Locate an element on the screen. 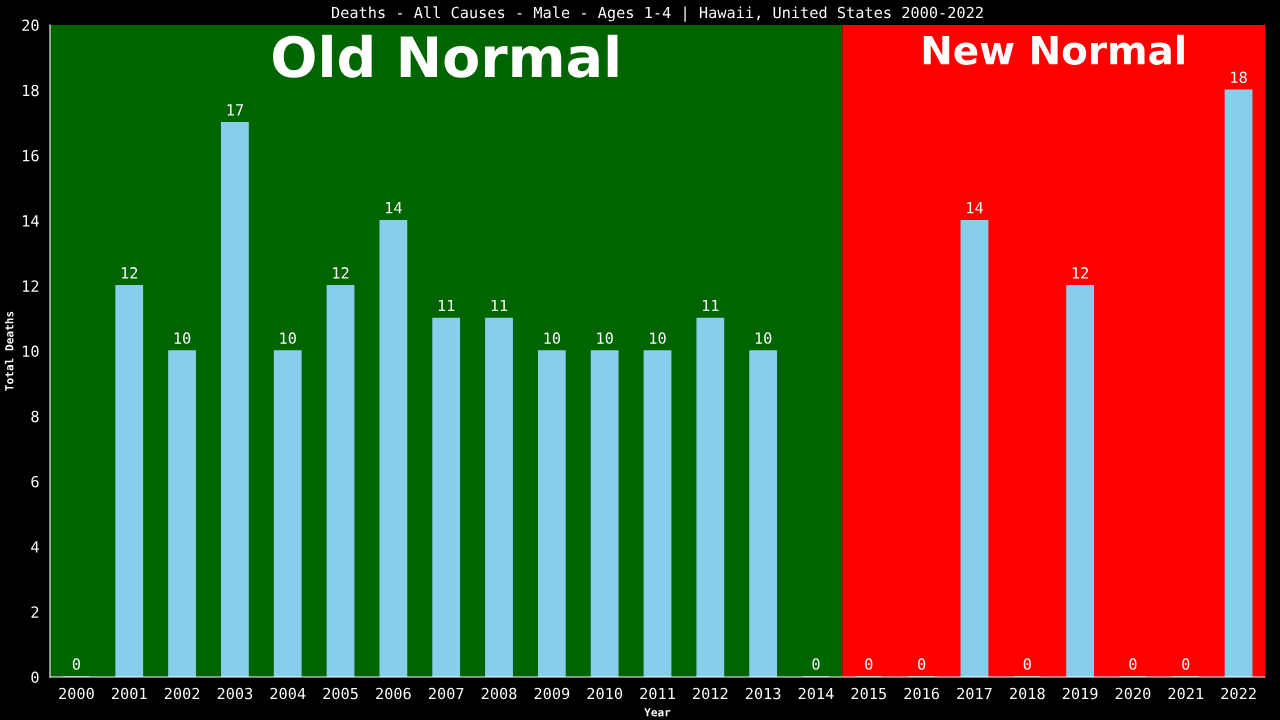  x-tick-label: 2002 is located at coordinates (182, 693).